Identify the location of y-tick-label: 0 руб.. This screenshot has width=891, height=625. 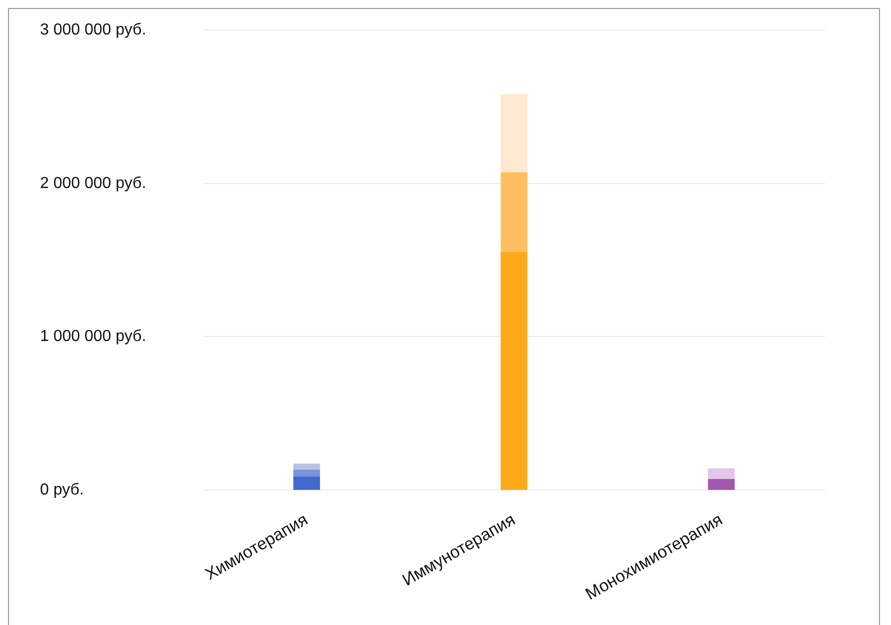
(62, 489).